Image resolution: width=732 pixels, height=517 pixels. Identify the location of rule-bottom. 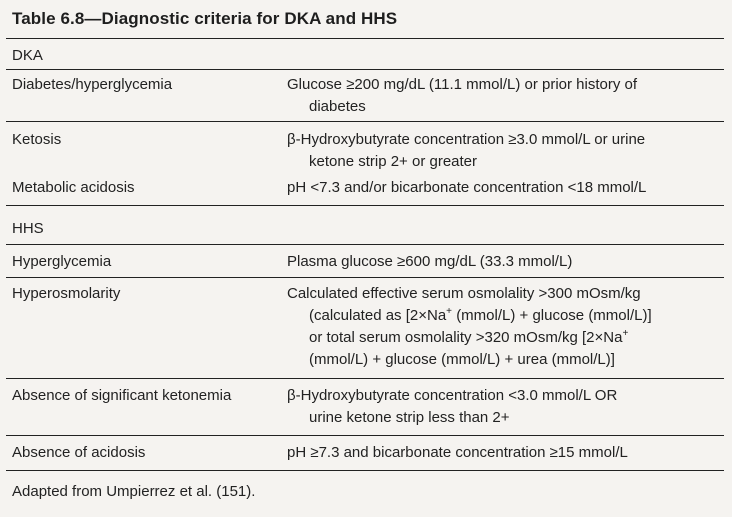
(365, 470).